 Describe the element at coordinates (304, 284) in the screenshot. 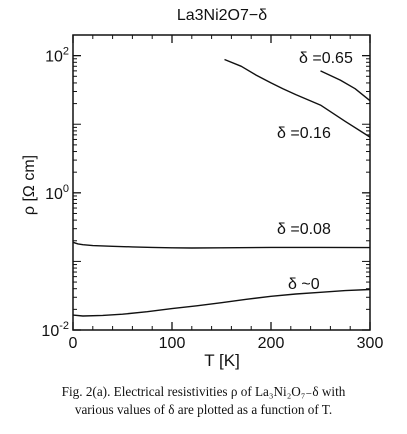

I see `annotation-delta-0: δ ~0` at that location.